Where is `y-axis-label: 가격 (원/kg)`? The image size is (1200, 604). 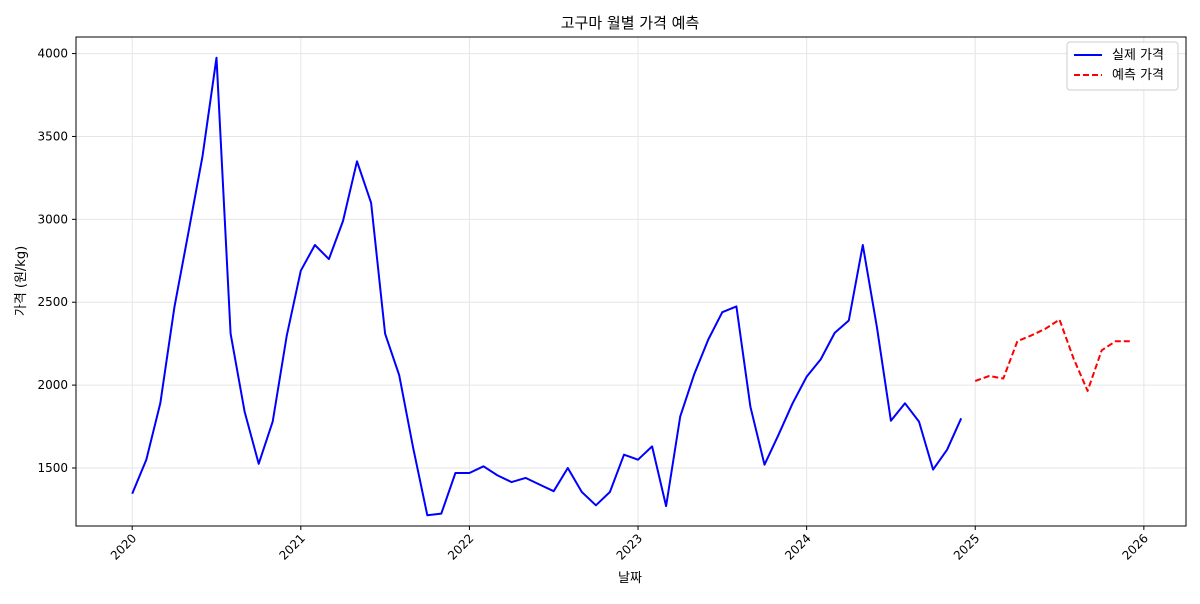
y-axis-label: 가격 (원/kg) is located at coordinates (21, 281).